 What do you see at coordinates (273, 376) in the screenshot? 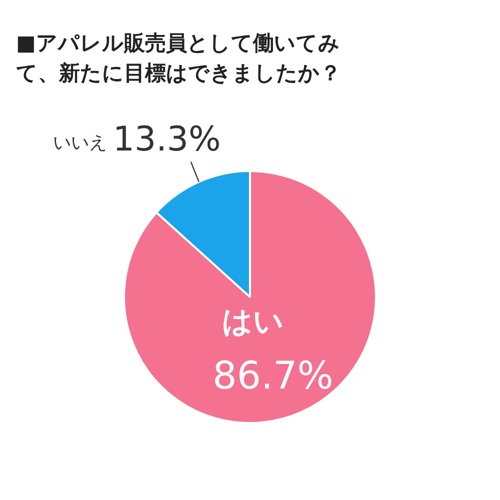
I see `data-label: 86.7%` at bounding box center [273, 376].